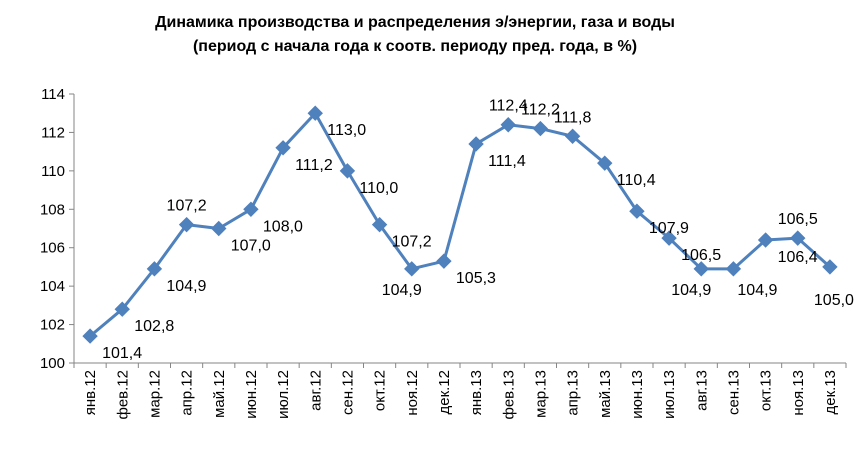 This screenshot has height=452, width=858. Describe the element at coordinates (154, 326) in the screenshot. I see `data-label: 102,8` at that location.